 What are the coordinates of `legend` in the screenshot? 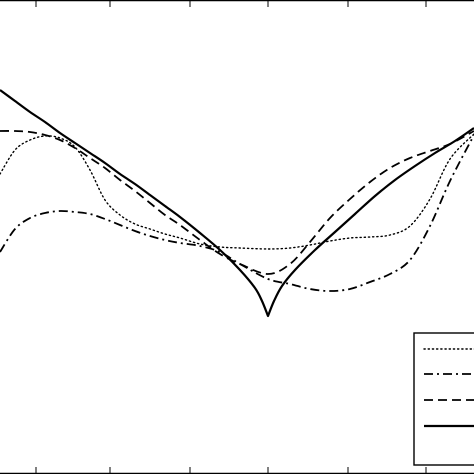 It's located at (443, 399).